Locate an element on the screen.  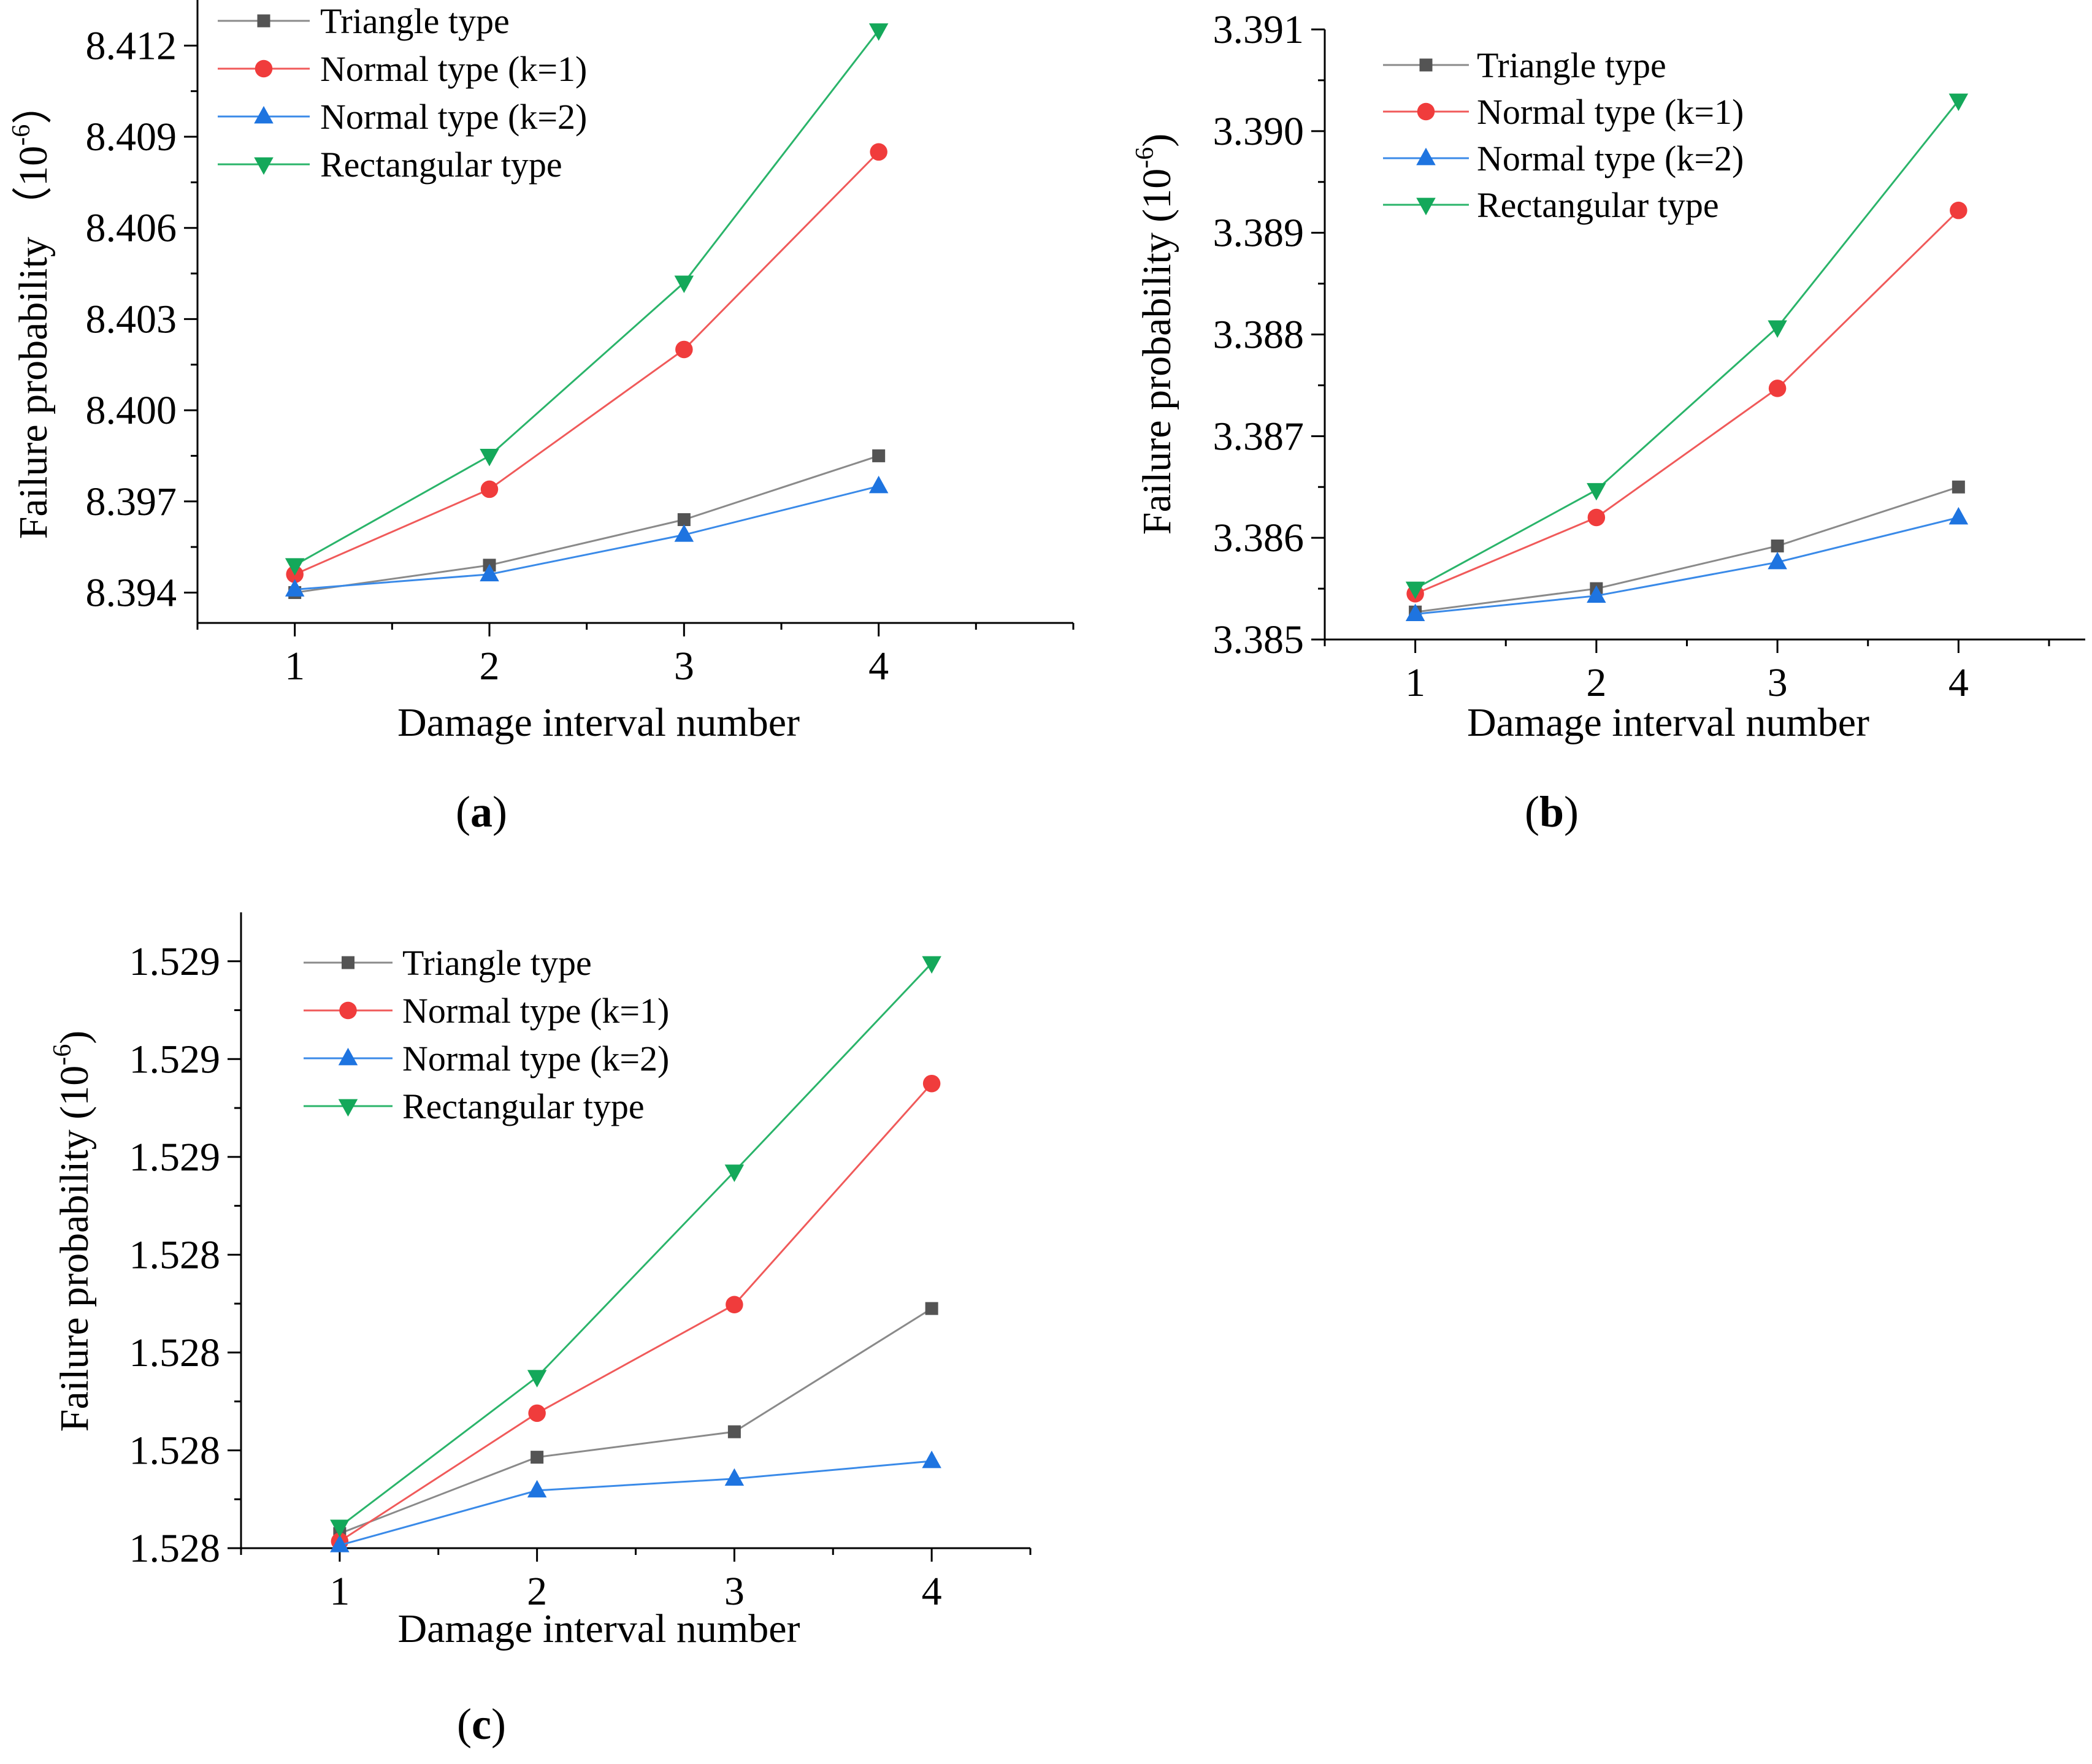
y-tick-label: 8.400 is located at coordinates (131, 411).